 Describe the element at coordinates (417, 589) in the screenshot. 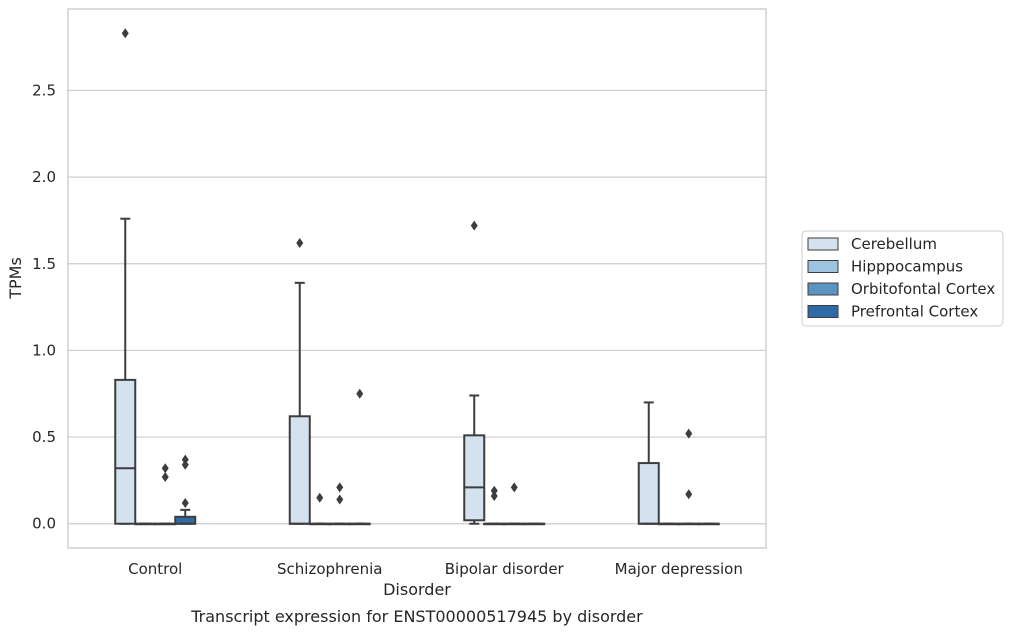

I see `x-axis-label: Disorder` at that location.